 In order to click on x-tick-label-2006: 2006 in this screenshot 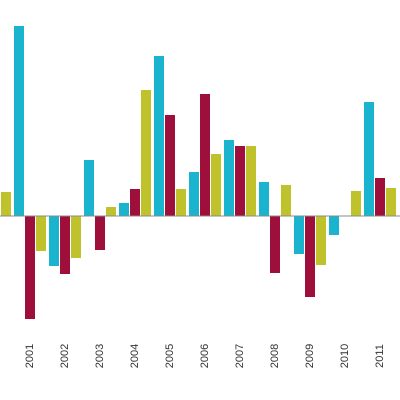, I will do `click(205, 356)`.